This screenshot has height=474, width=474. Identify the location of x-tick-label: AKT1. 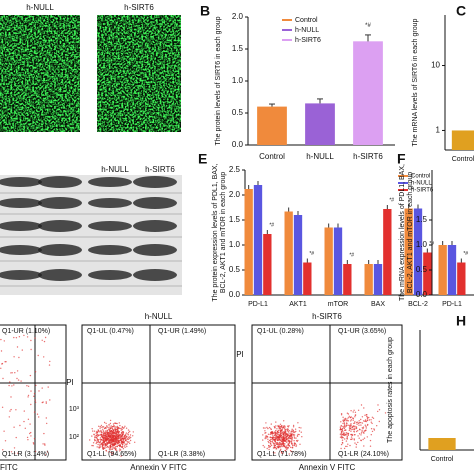
(298, 304).